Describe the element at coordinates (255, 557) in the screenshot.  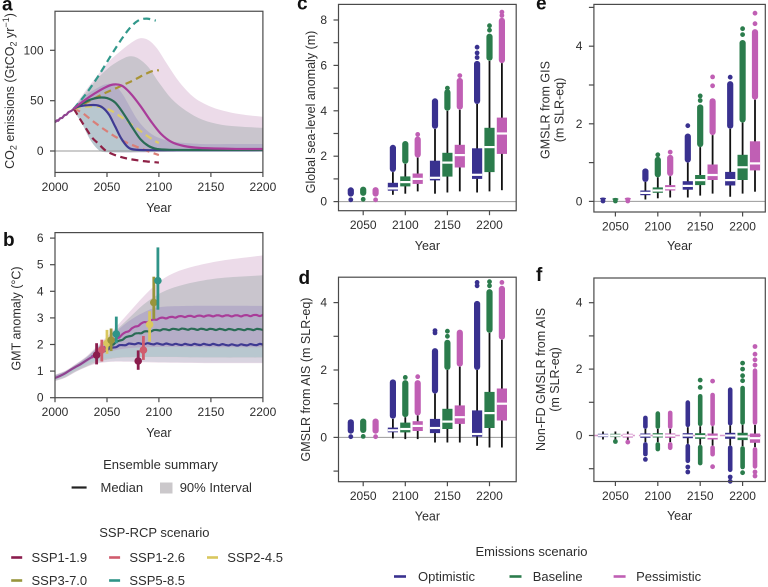
I see `svg-text: SSP2-4.5` at that location.